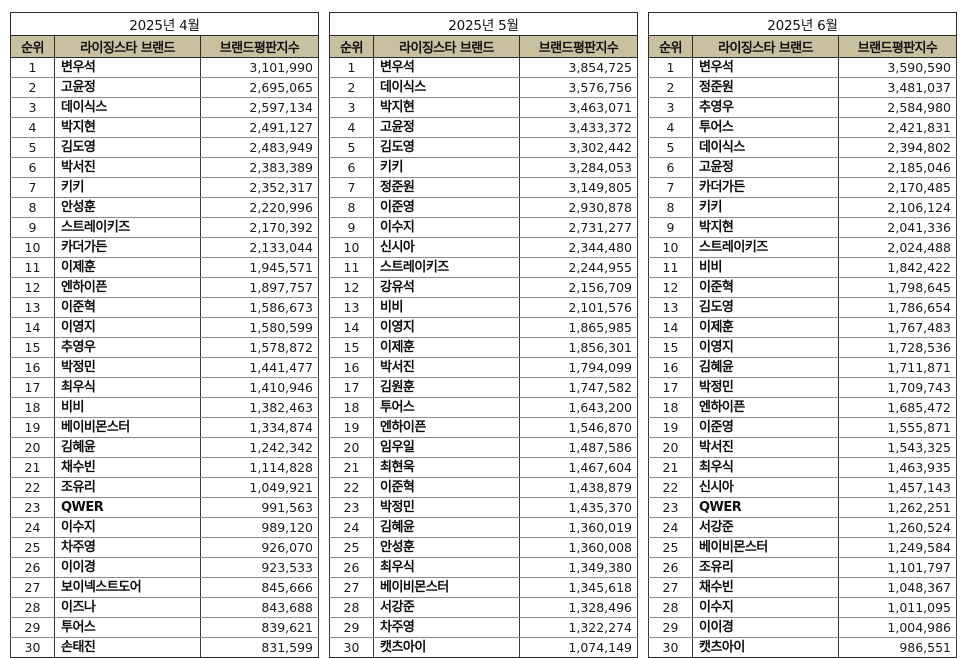 The width and height of the screenshot is (966, 658). Describe the element at coordinates (259, 87) in the screenshot. I see `cell-score: 2,695,065` at that location.